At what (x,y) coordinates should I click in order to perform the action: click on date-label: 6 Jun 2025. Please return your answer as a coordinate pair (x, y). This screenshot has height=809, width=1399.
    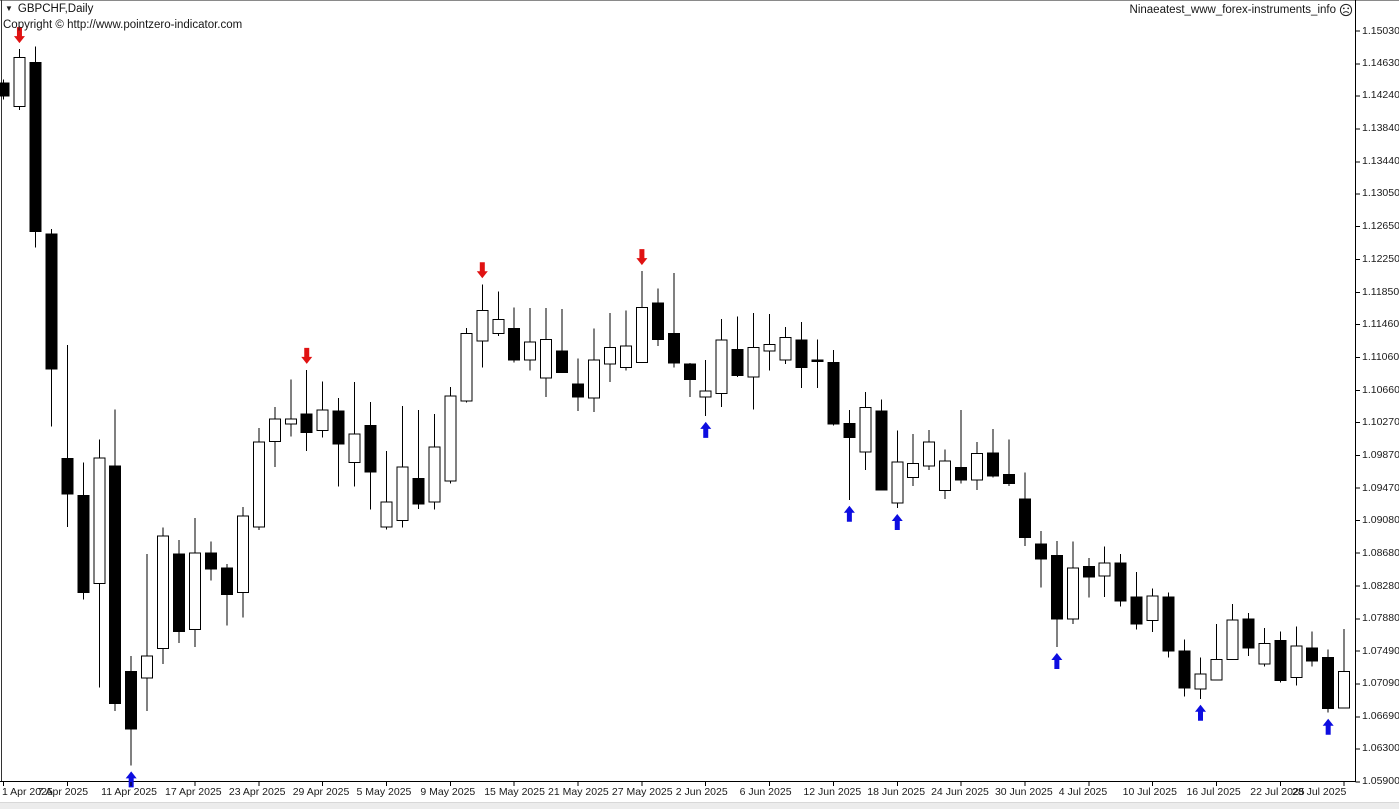
    Looking at the image, I should click on (765, 792).